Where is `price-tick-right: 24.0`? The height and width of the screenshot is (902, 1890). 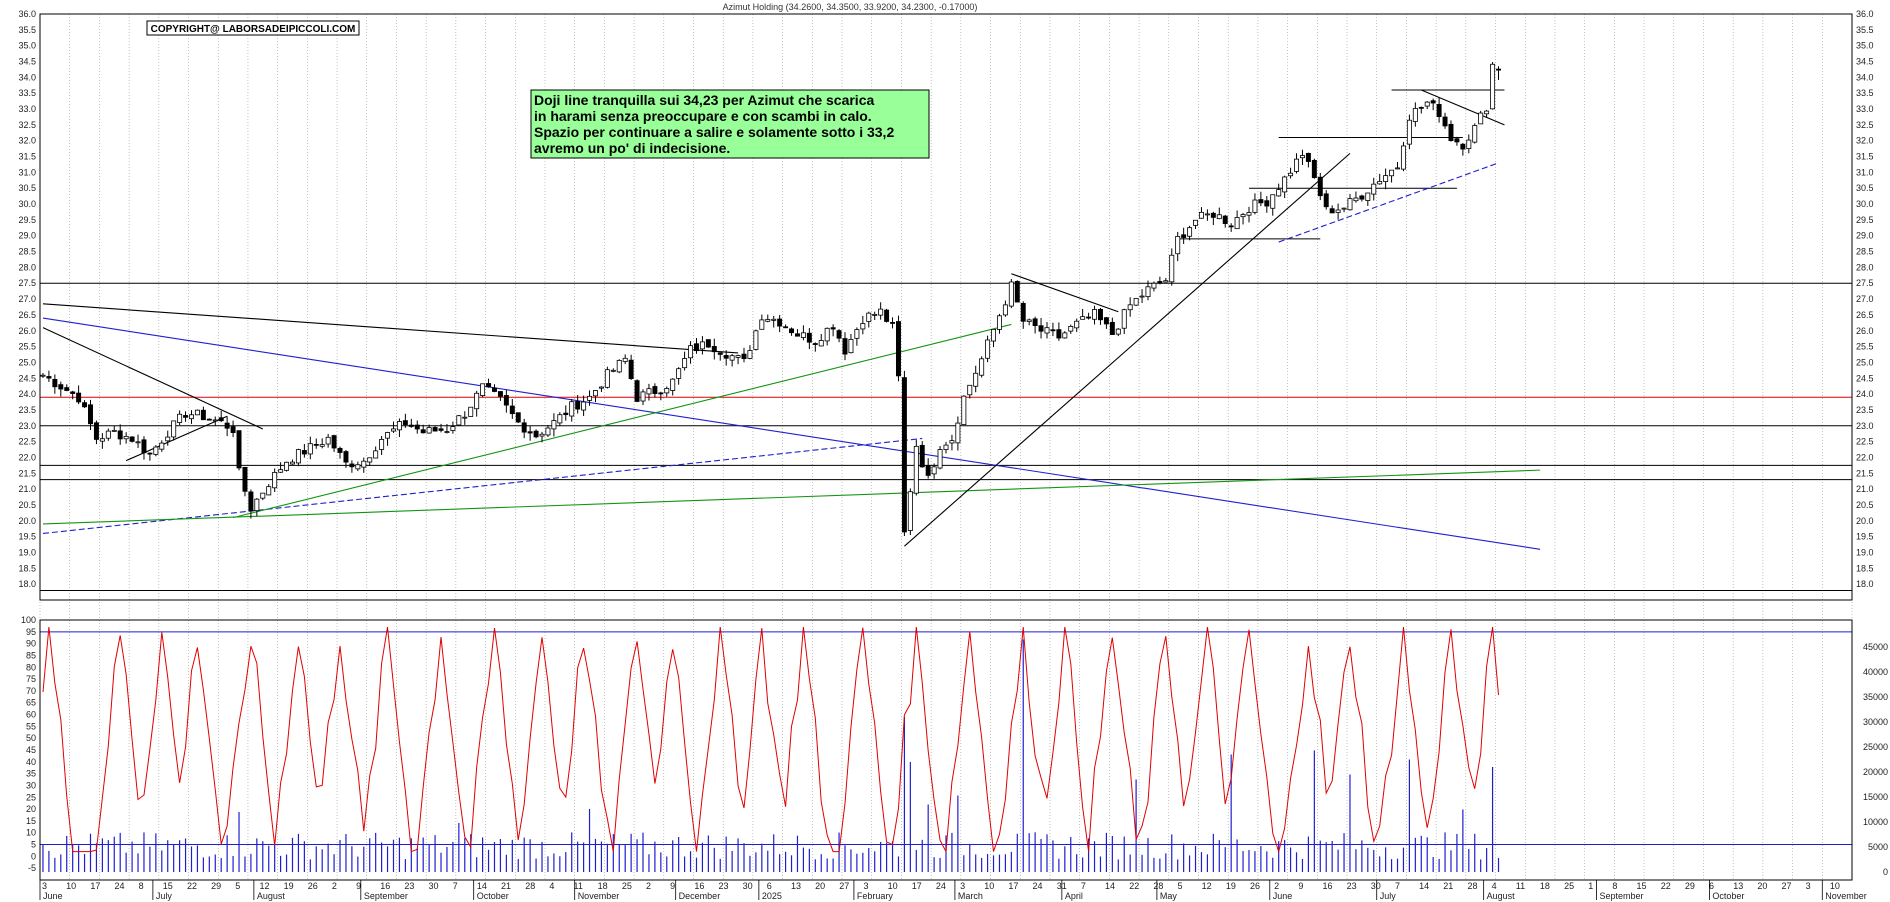 price-tick-right: 24.0 is located at coordinates (1865, 394).